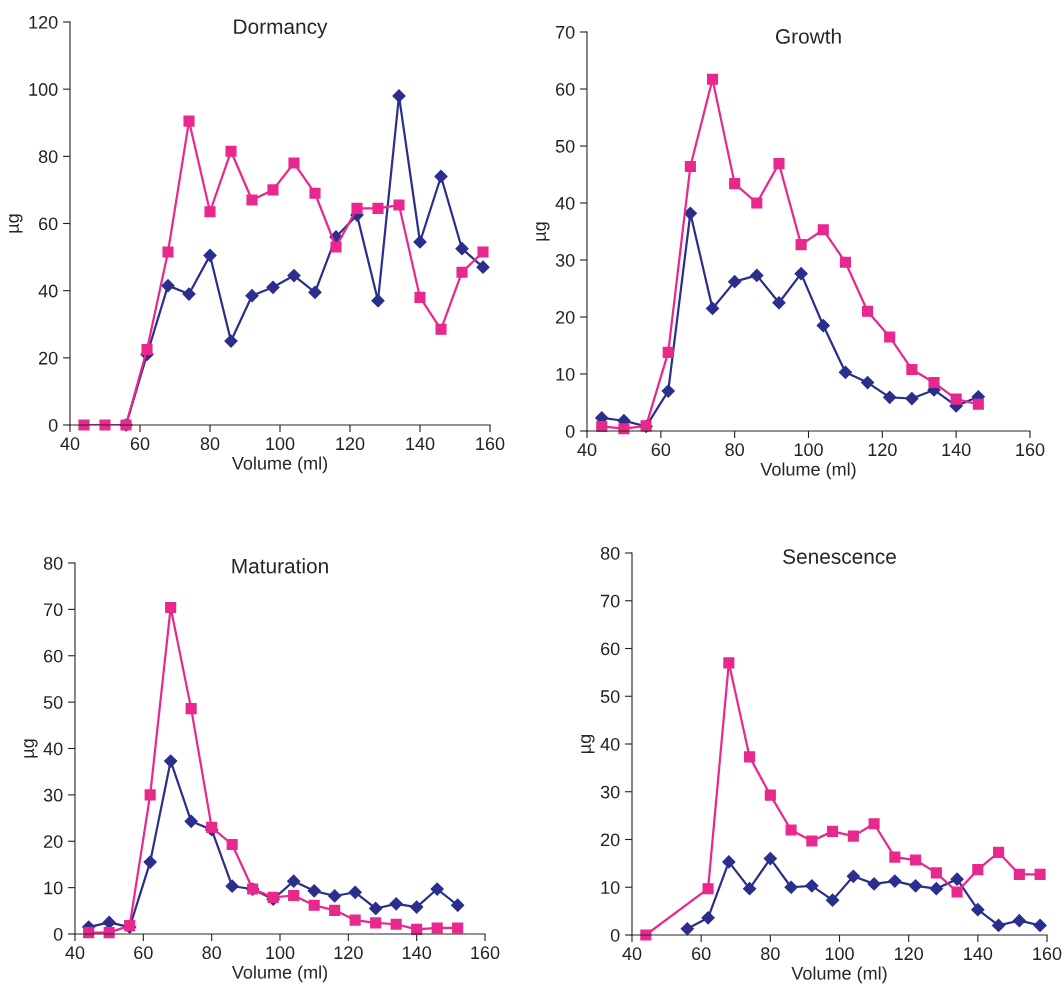  I want to click on y-tick-label: 80, so click(53, 563).